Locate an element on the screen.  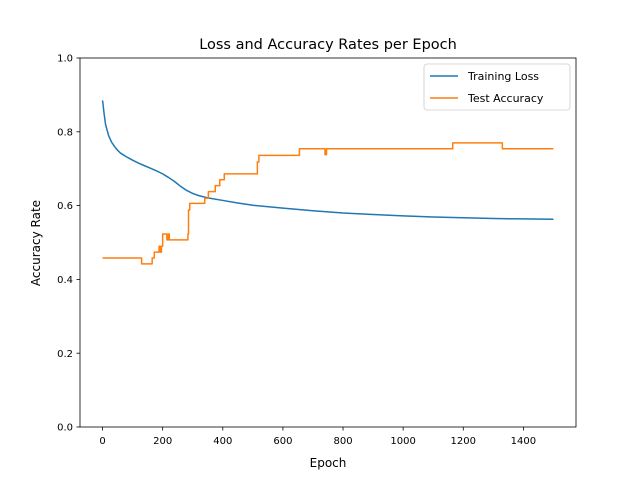
y-tick-label: 0.8 is located at coordinates (65, 132).